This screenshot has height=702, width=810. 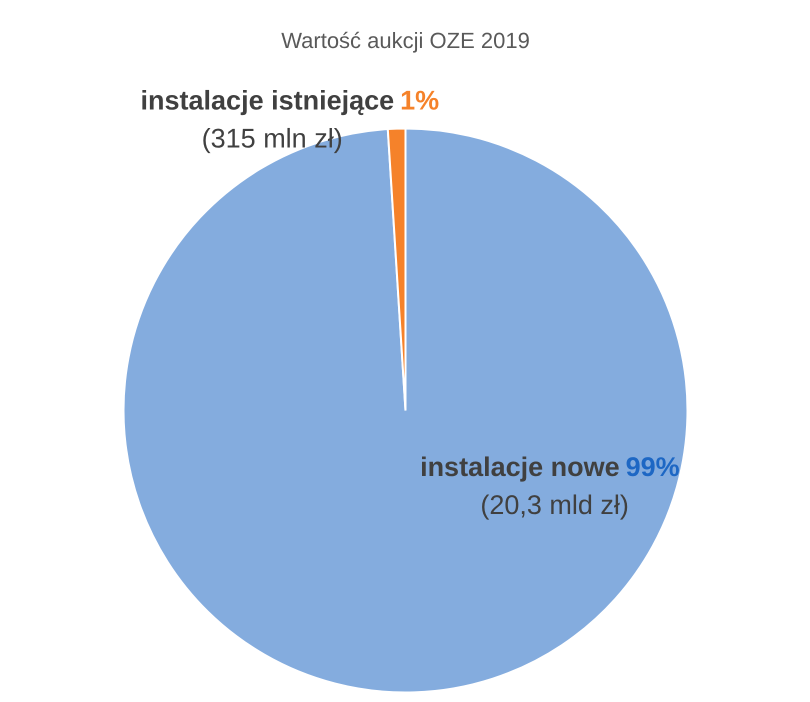 I want to click on data-label: 1%, so click(x=420, y=100).